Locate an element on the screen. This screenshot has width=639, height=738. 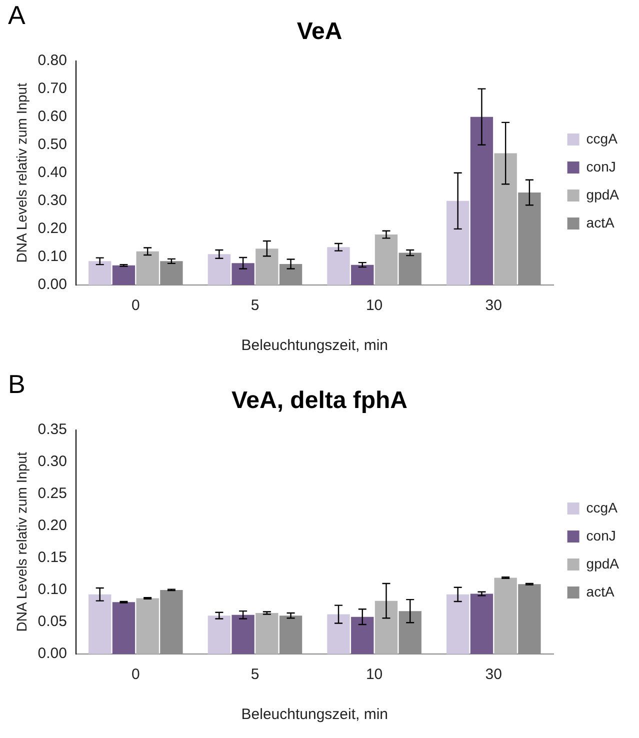
y-tick-label: 0.05 is located at coordinates (52, 621).